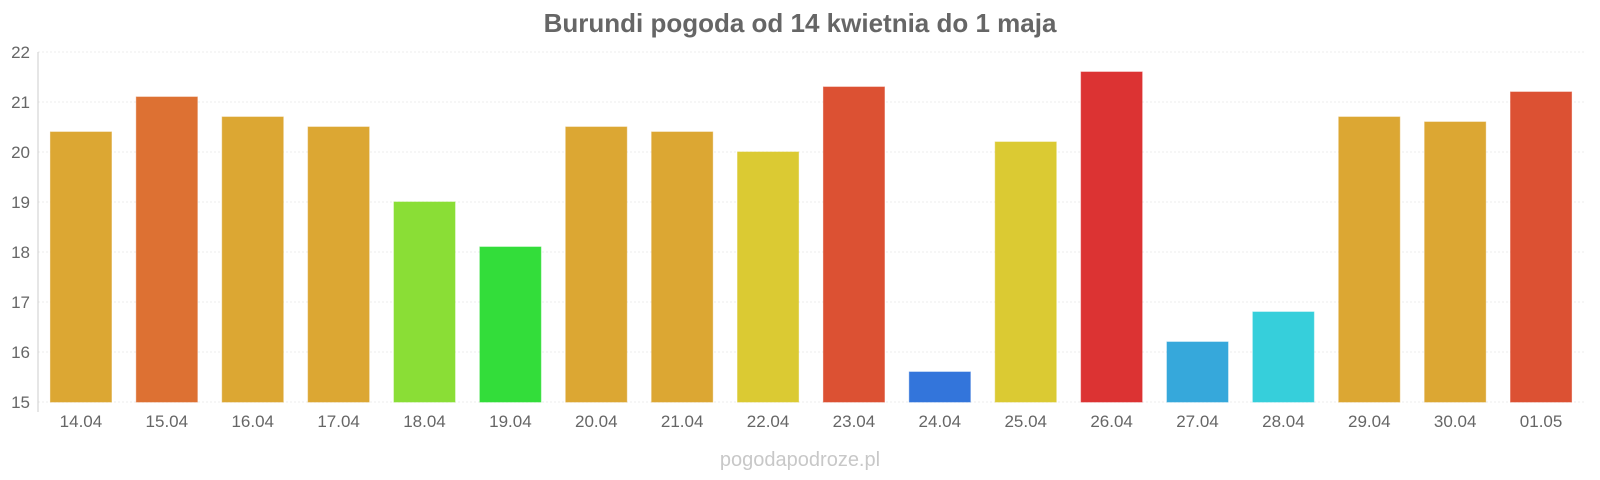 Image resolution: width=1600 pixels, height=480 pixels. What do you see at coordinates (800, 23) in the screenshot?
I see `chart-title: Burundi pogoda od 14 kwietnia do 1 maja` at bounding box center [800, 23].